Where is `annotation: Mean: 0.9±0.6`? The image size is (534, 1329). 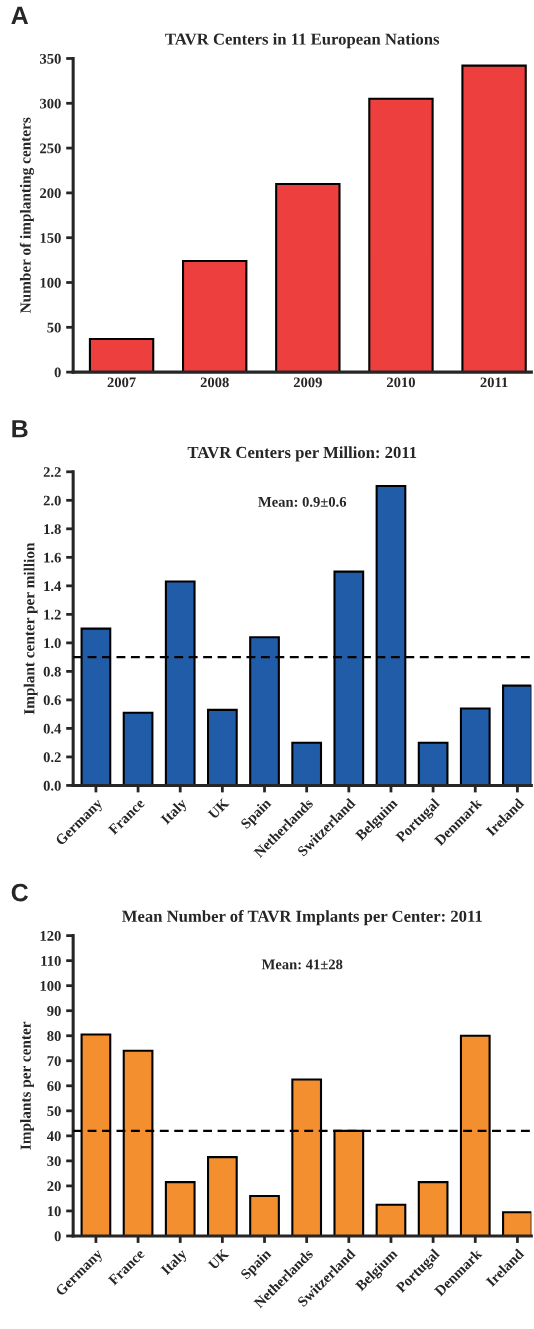 annotation: Mean: 0.9±0.6 is located at coordinates (302, 501).